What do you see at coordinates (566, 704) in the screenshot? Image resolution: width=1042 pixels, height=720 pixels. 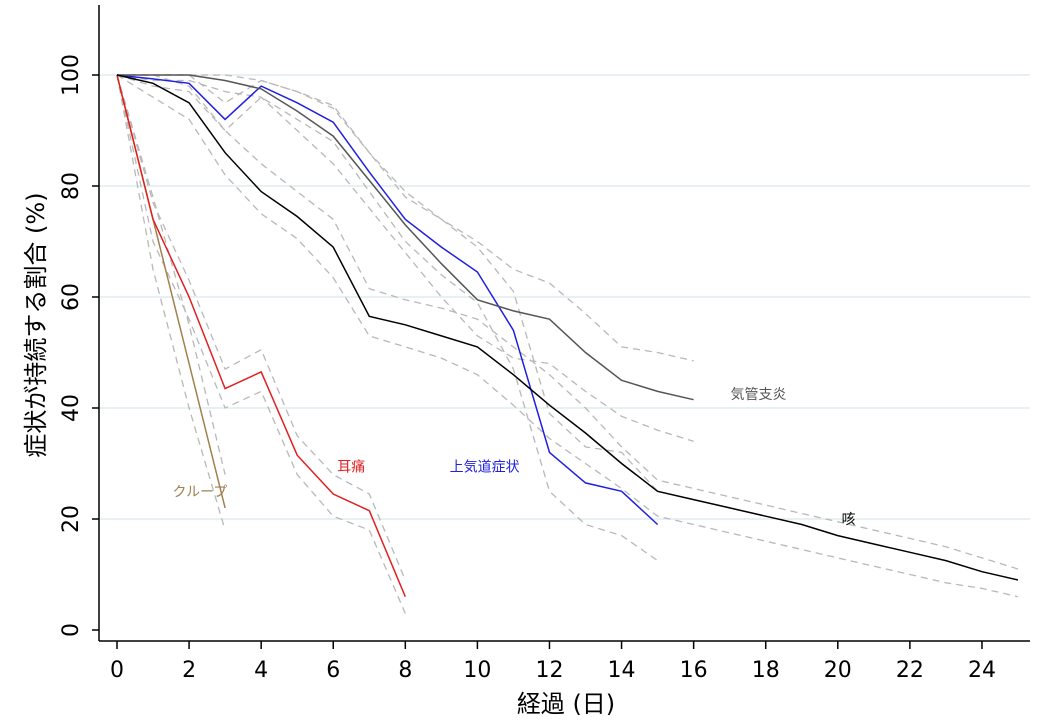 I see `x-axis-title: 経過 (日)` at bounding box center [566, 704].